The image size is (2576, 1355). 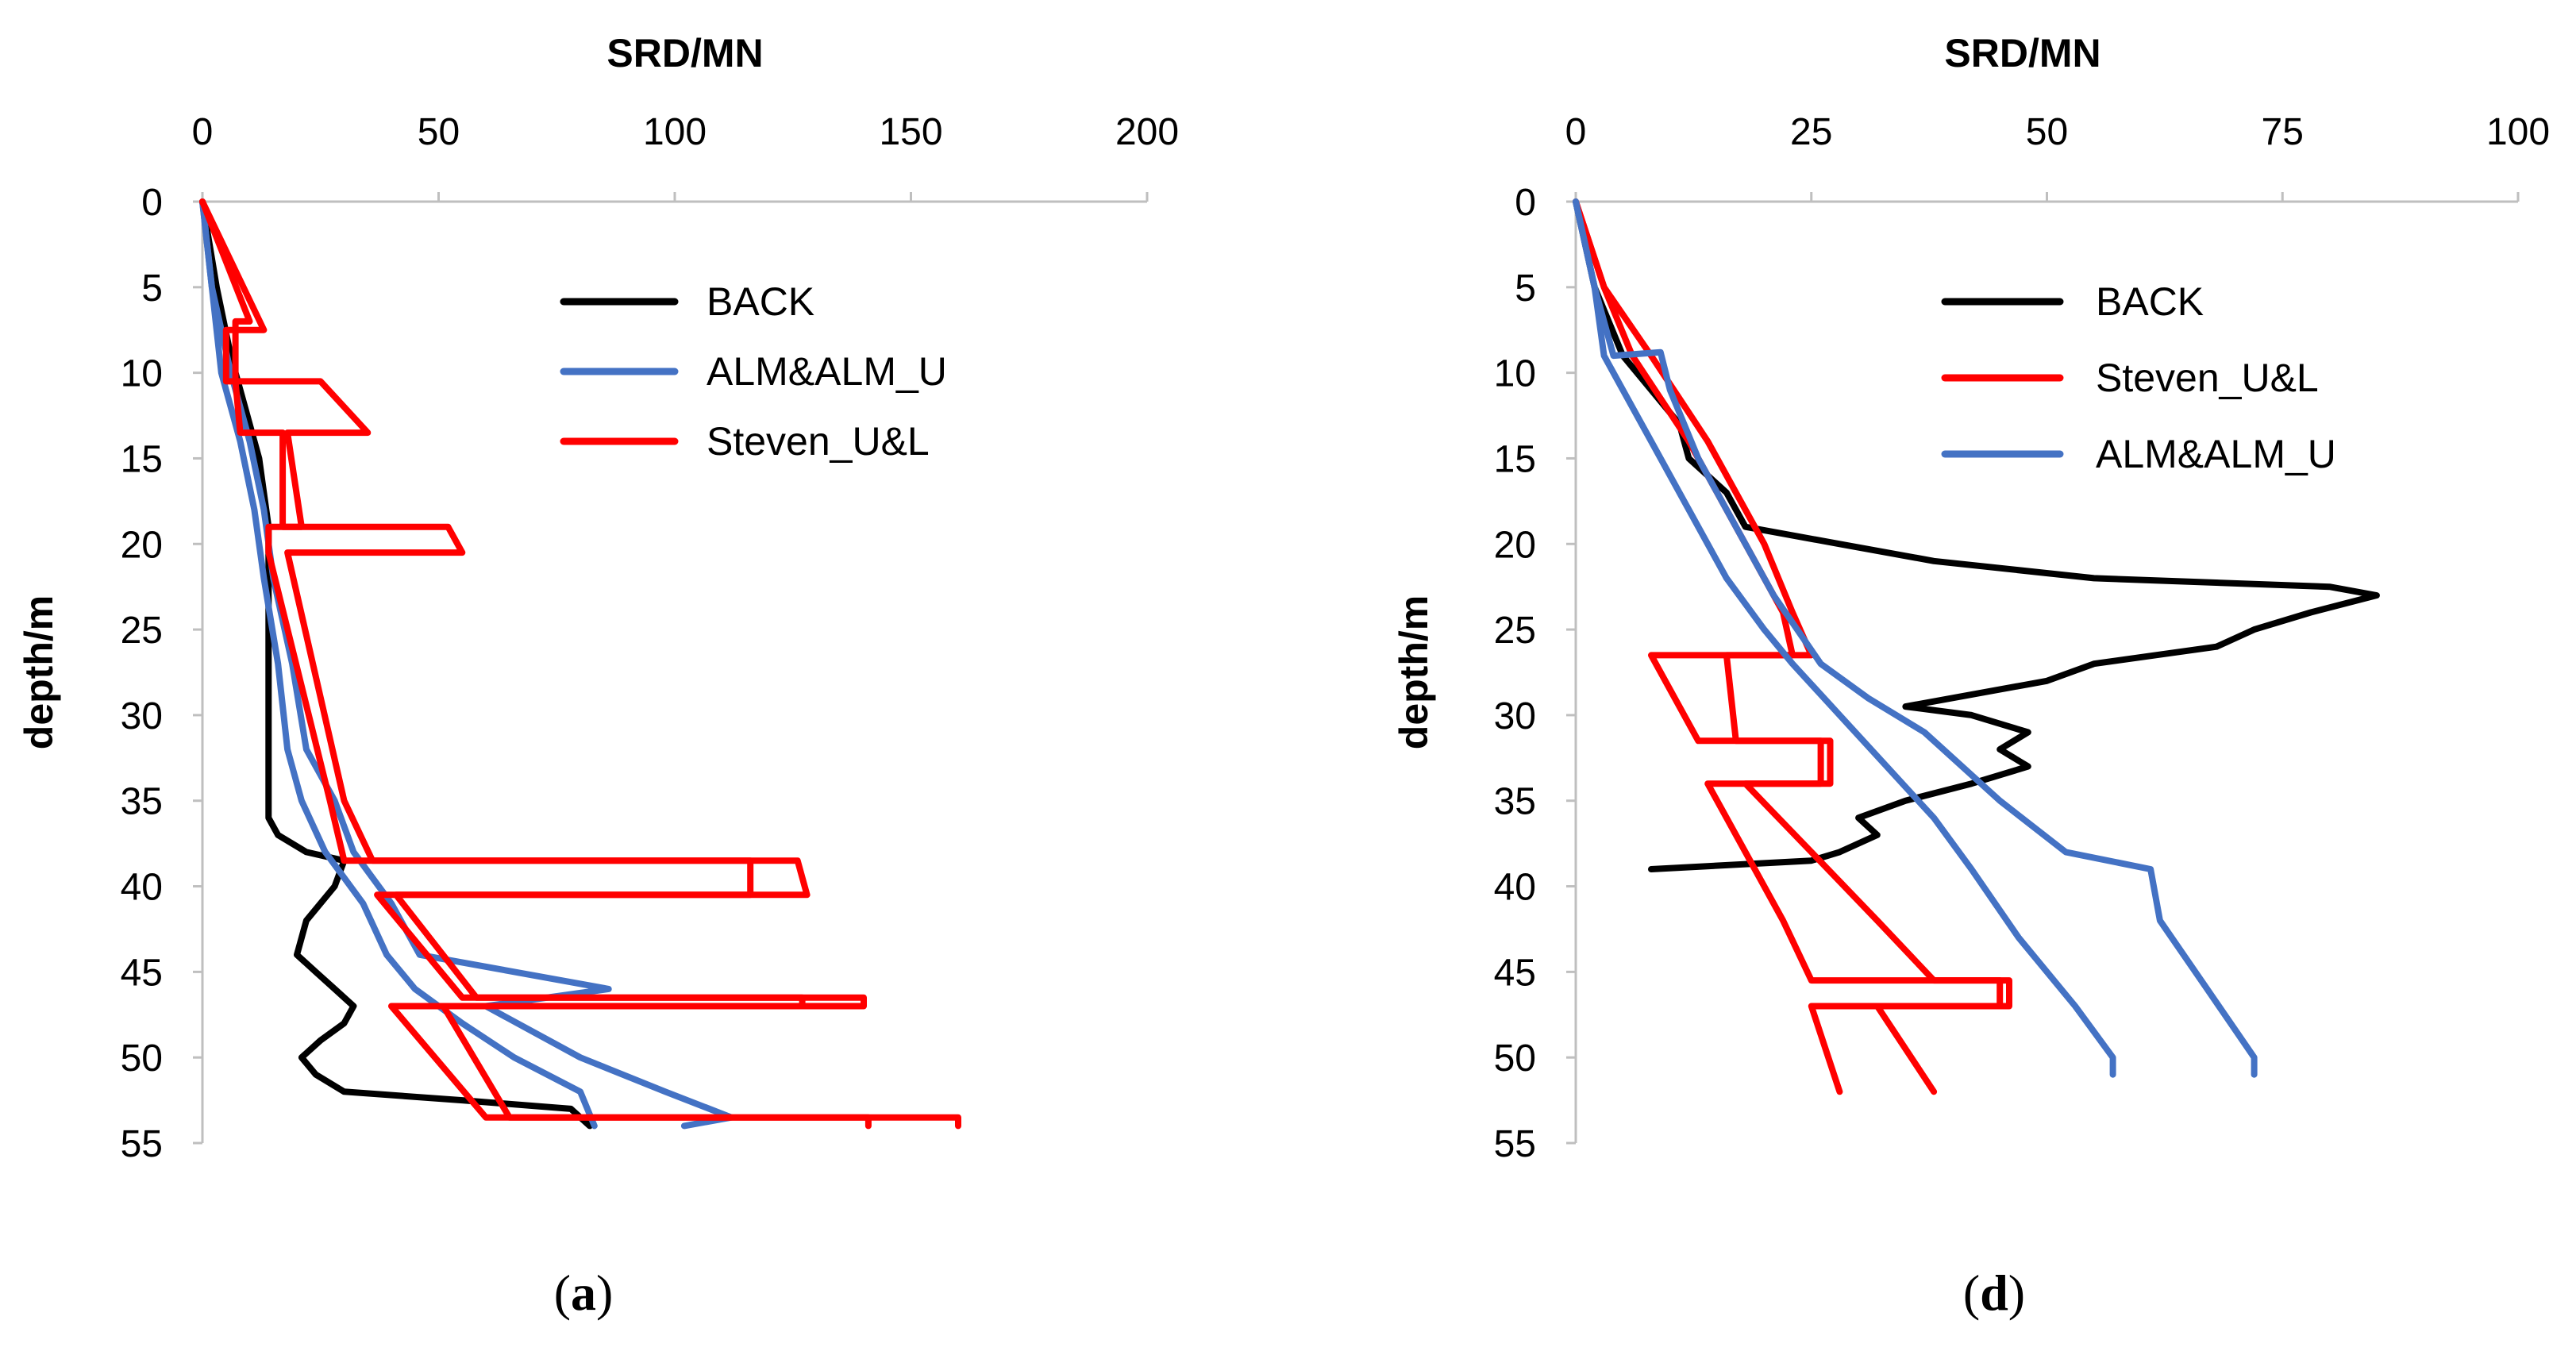 What do you see at coordinates (1147, 132) in the screenshot?
I see `x-tick-label: 200` at bounding box center [1147, 132].